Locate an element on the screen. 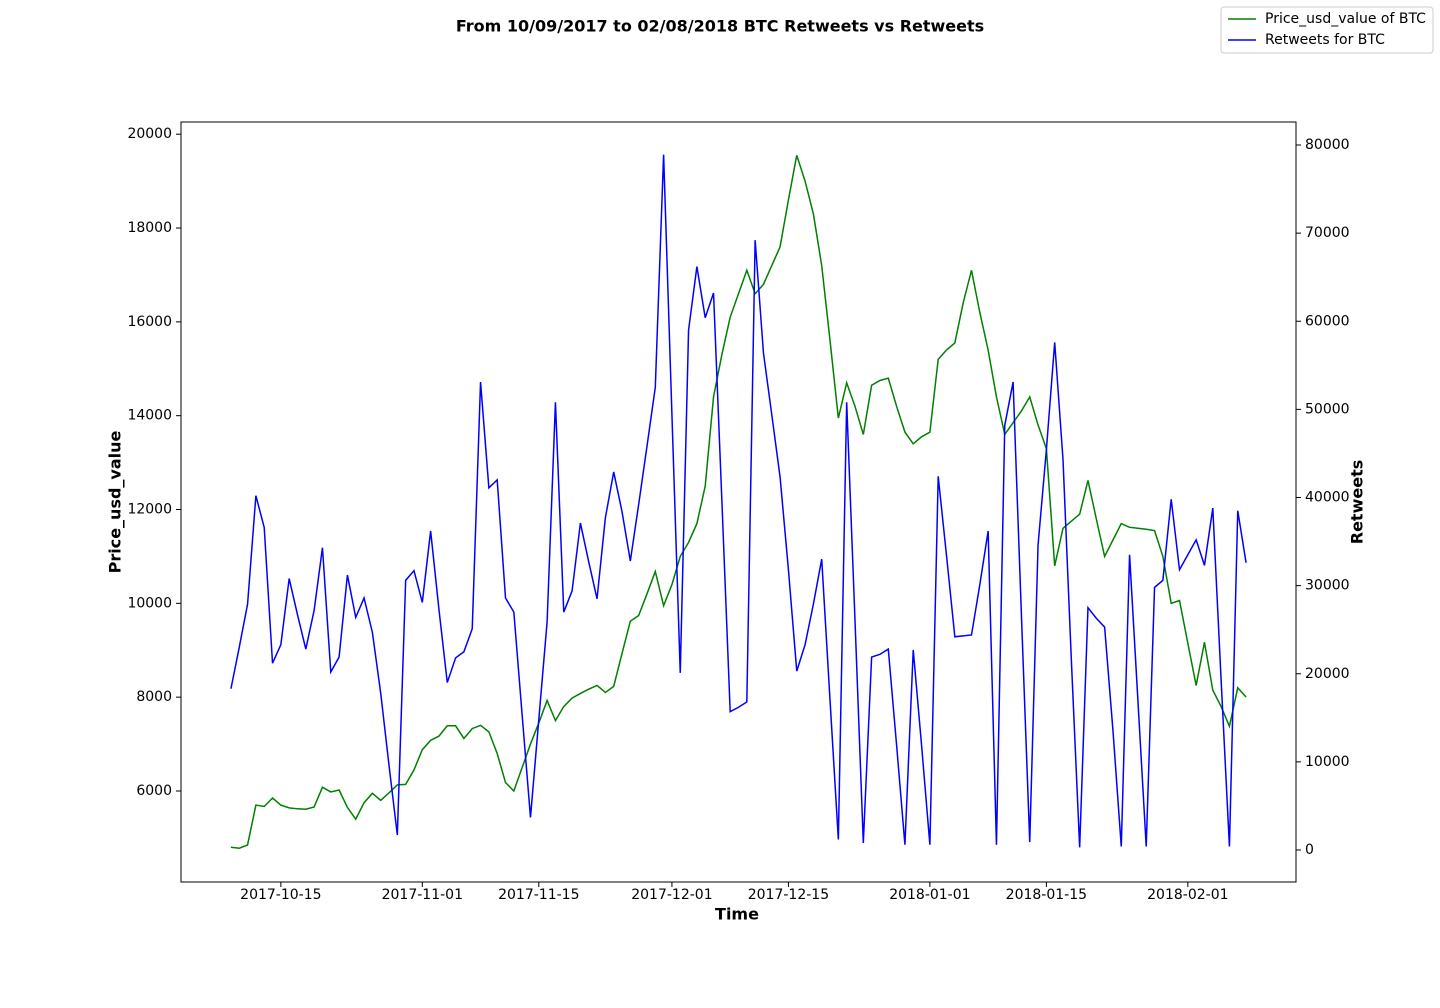  legend-label: Retweets for BTC is located at coordinates (1325, 40).